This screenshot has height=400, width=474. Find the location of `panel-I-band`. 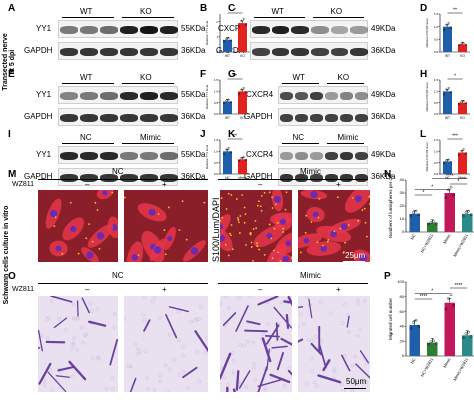

panel-I-band is located at coordinates (69, 156).